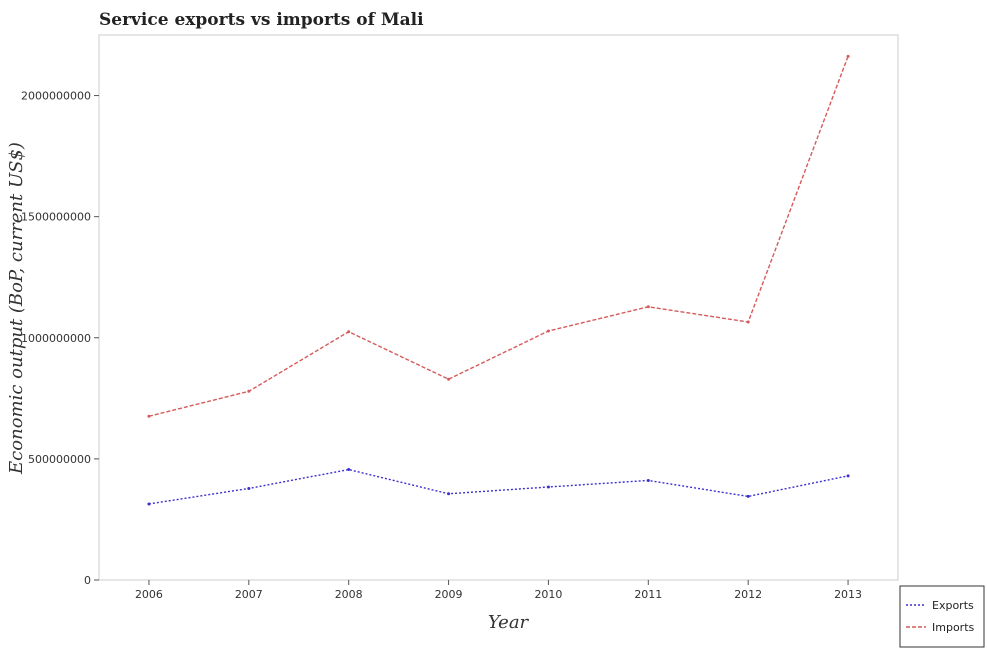 The image size is (987, 650). I want to click on y-tick-label: 1000000000, so click(56, 338).